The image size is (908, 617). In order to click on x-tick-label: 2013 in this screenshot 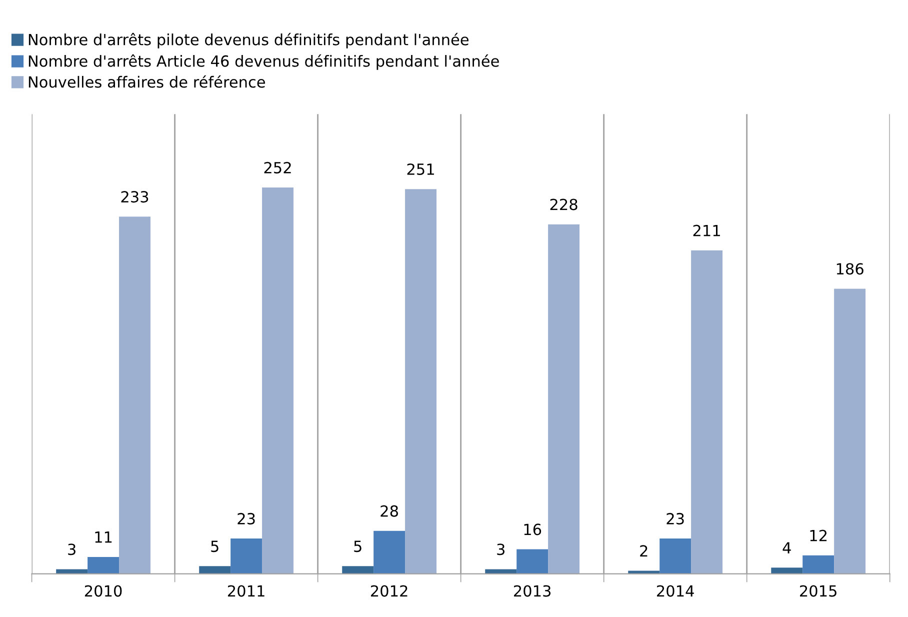, I will do `click(532, 591)`.